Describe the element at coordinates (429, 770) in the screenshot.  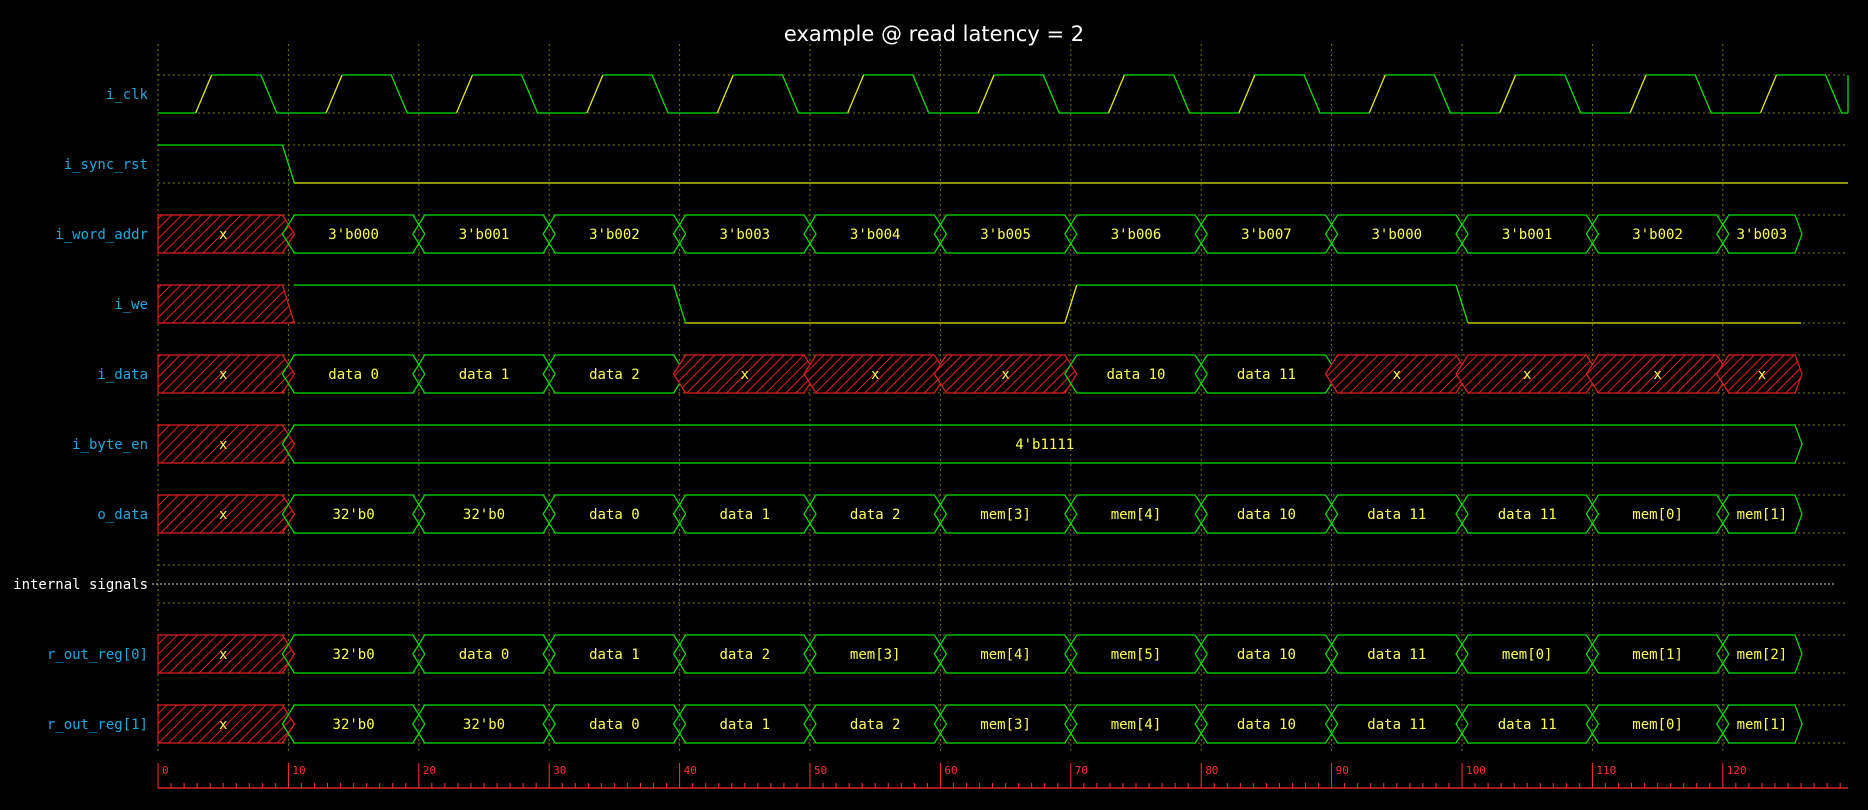
I see `axis-tick-label: 20` at that location.